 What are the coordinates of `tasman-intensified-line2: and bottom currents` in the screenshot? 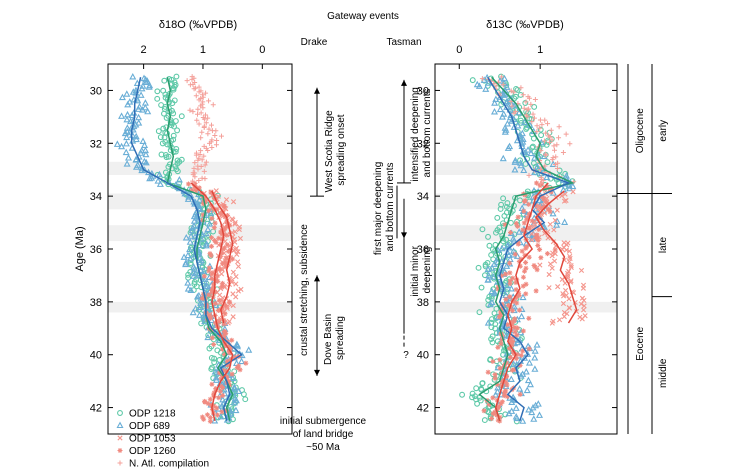 It's located at (427, 133).